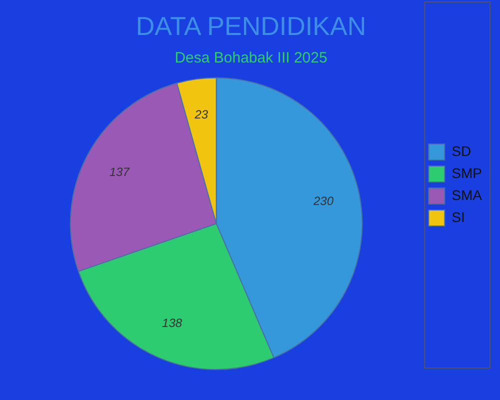 This screenshot has width=500, height=400. What do you see at coordinates (462, 150) in the screenshot?
I see `legend-label: SD` at bounding box center [462, 150].